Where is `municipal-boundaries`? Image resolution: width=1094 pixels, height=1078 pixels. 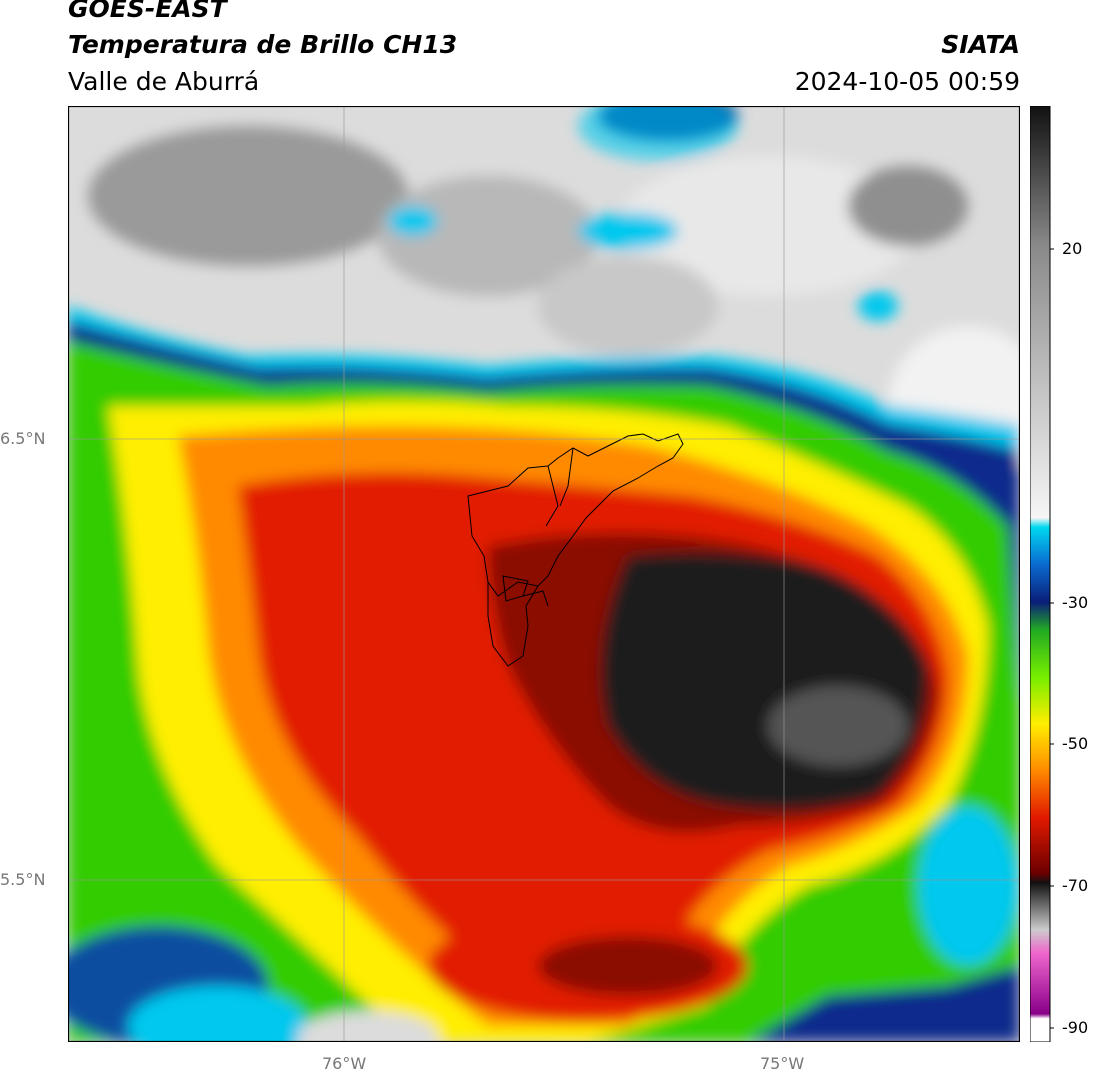 municipal-boundaries is located at coordinates (575, 550).